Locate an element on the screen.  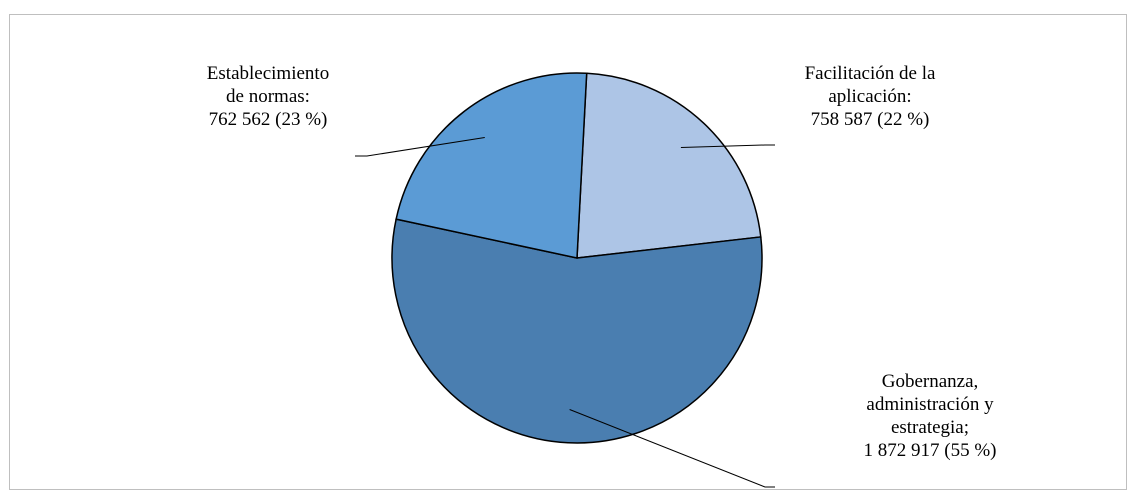
leader-line-establecimiento is located at coordinates (420, 147).